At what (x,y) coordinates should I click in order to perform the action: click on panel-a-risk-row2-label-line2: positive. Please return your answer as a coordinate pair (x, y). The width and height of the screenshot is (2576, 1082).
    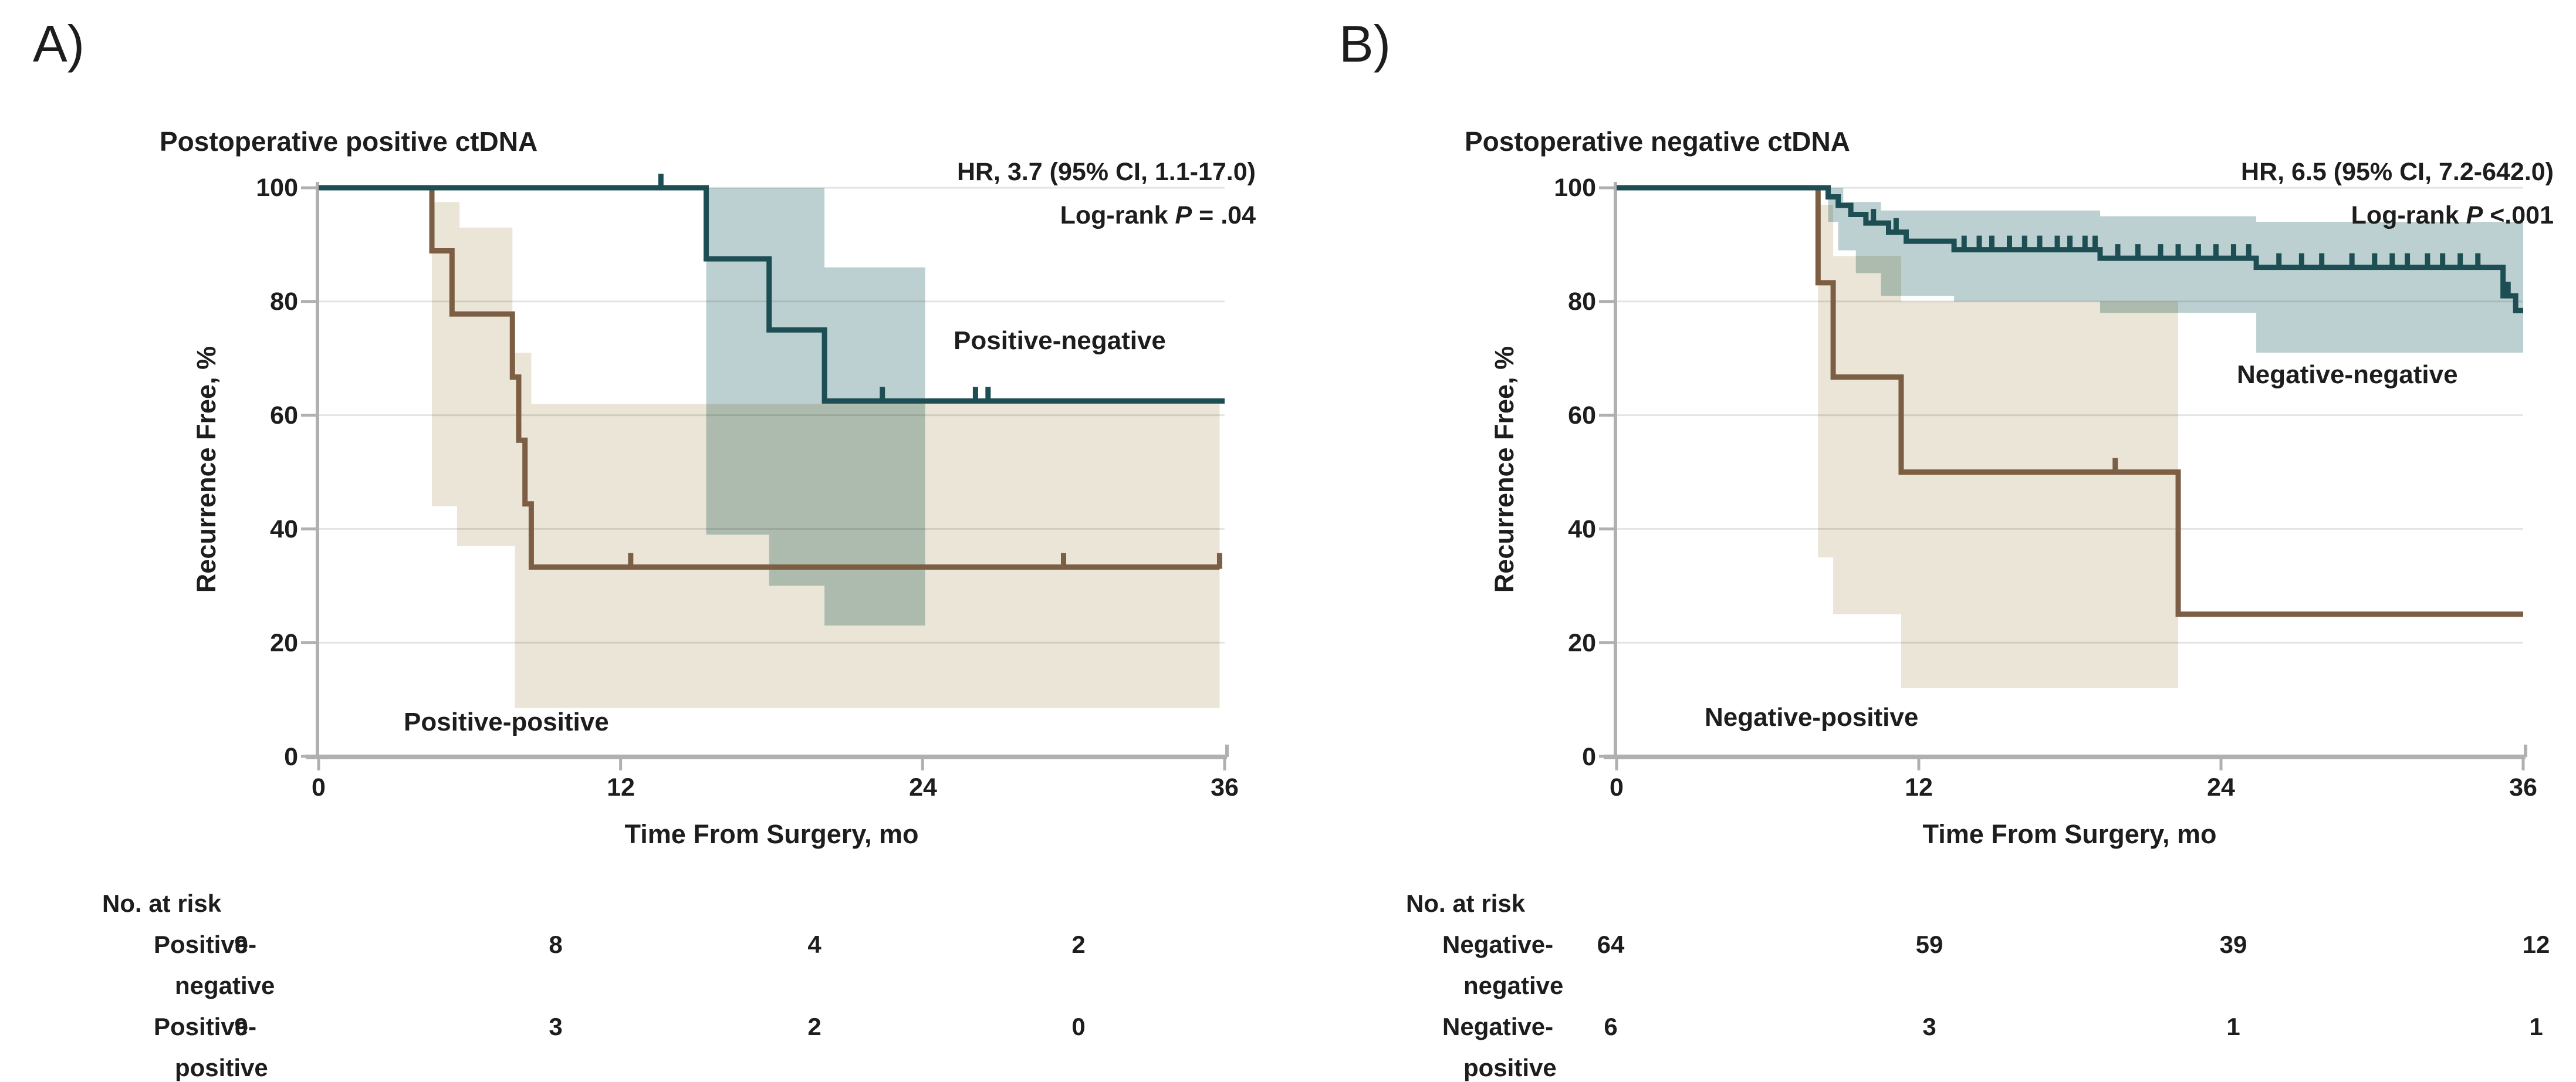
    Looking at the image, I should click on (221, 1067).